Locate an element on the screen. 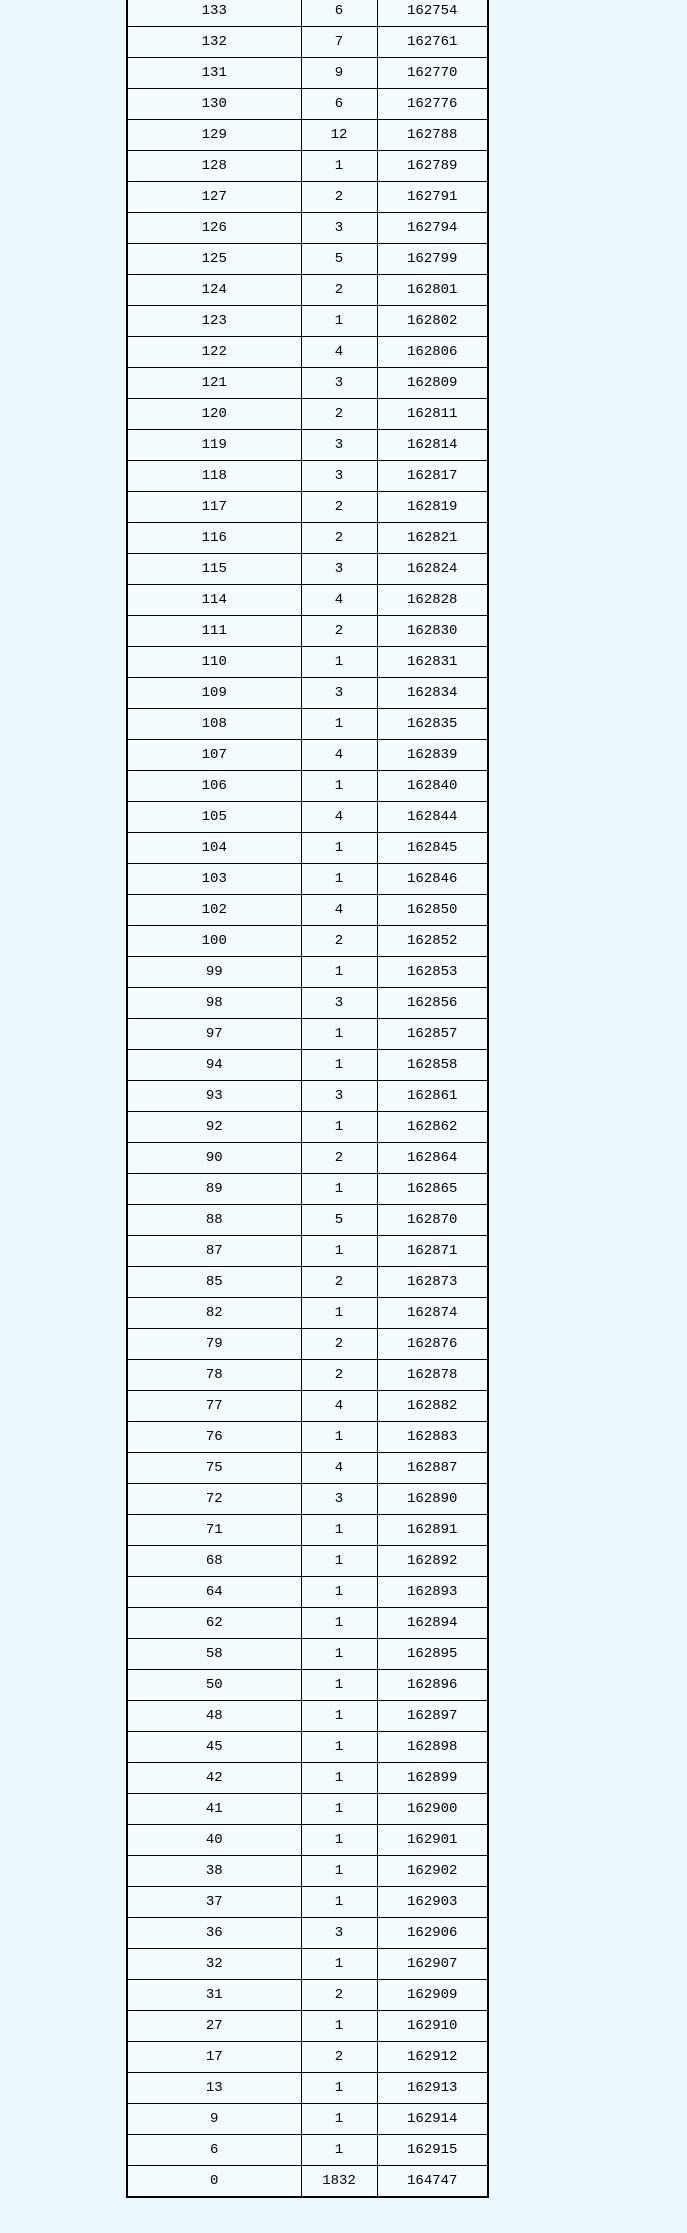  table-cell: 162902 is located at coordinates (432, 1871).